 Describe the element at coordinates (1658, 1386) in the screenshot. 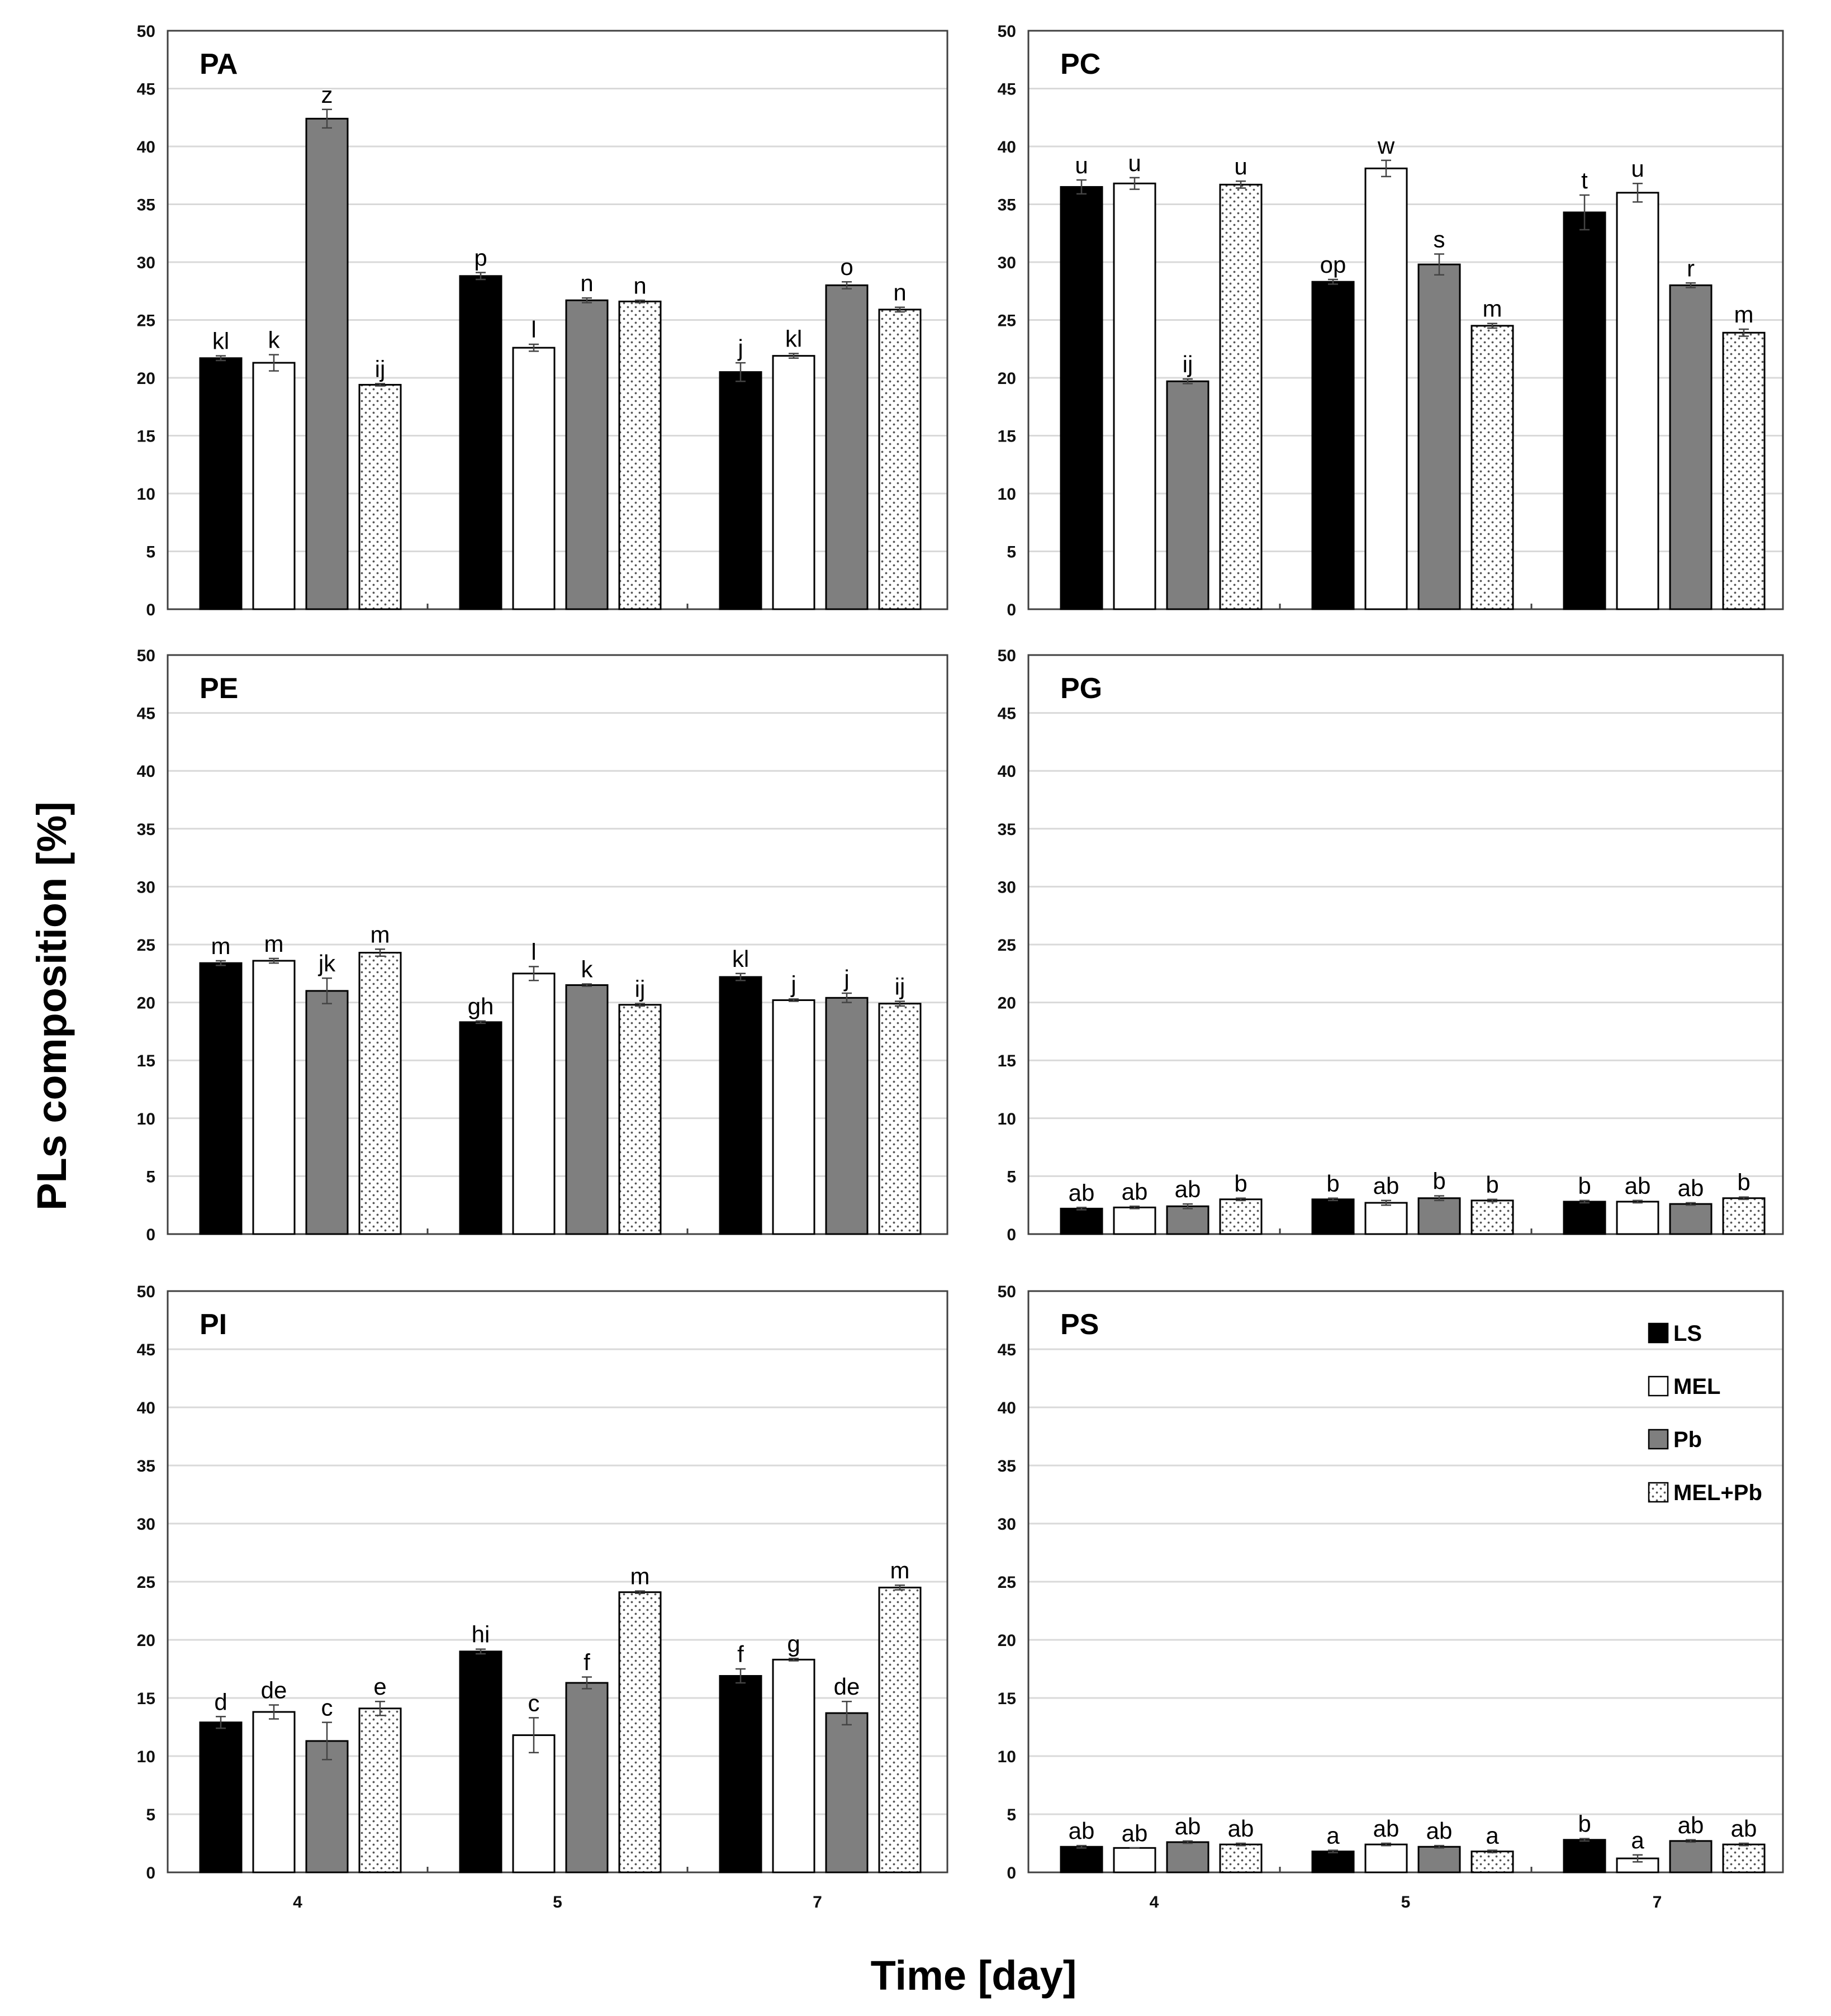

I see `legend-swatch-mel` at that location.